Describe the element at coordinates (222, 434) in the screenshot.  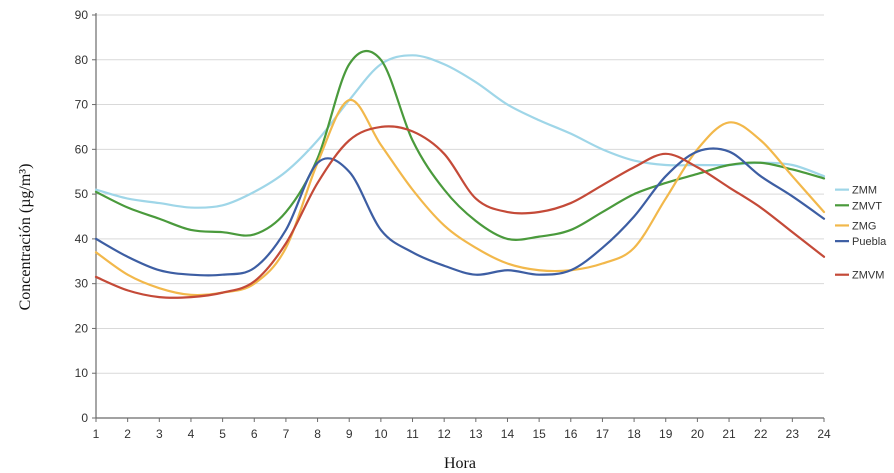
I see `x-tick-label: 5` at that location.